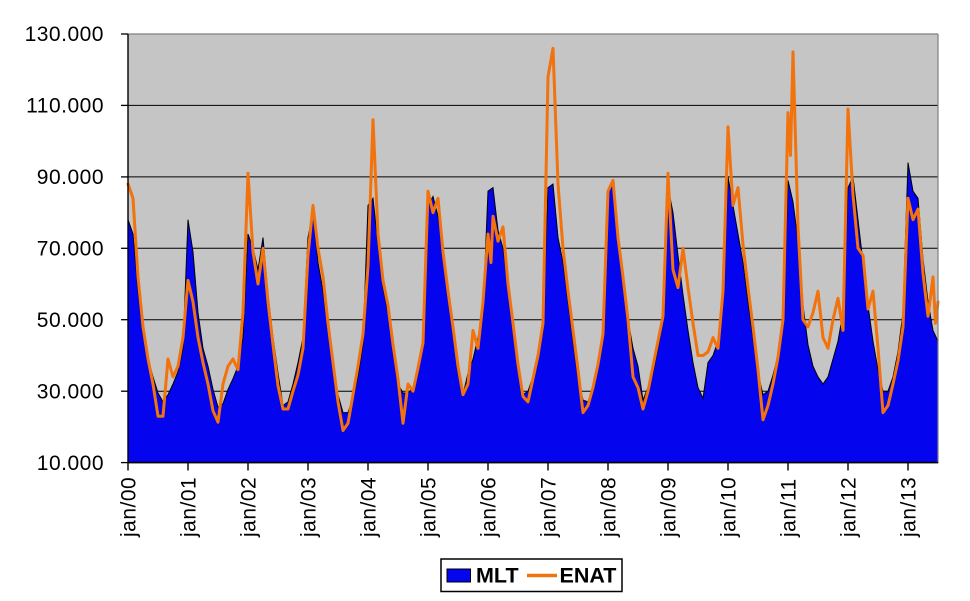 The width and height of the screenshot is (970, 601). I want to click on svg-text: 50.000, so click(70, 320).